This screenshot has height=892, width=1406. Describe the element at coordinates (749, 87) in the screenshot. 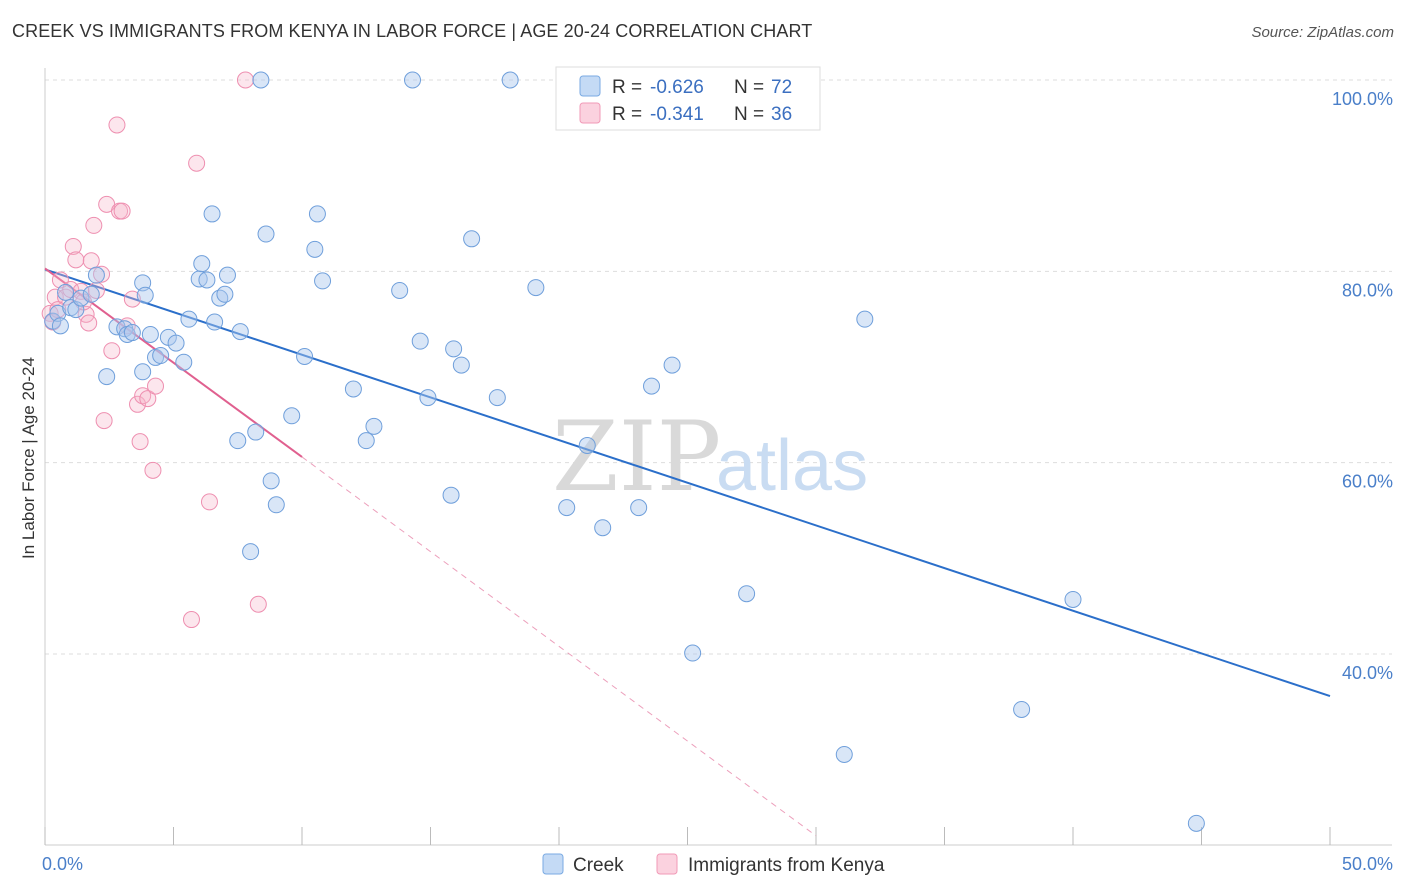

I see `legend-n-label-creek: N =` at that location.